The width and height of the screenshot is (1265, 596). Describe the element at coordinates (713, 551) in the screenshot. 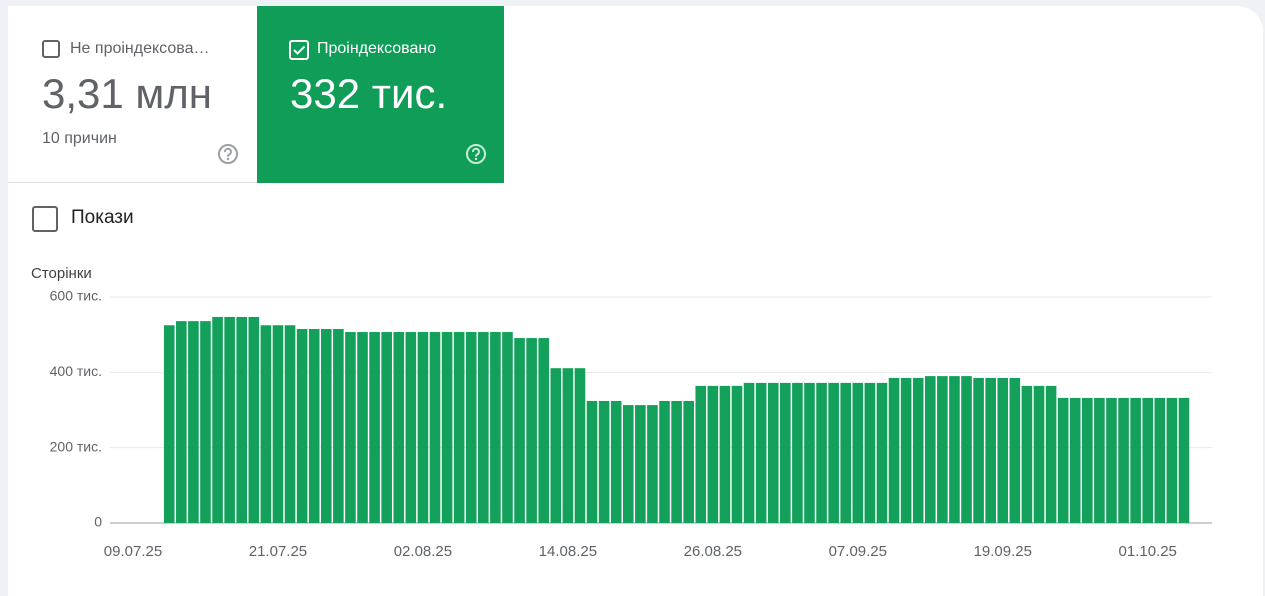

I see `x-tick-label: 26.08.25` at that location.